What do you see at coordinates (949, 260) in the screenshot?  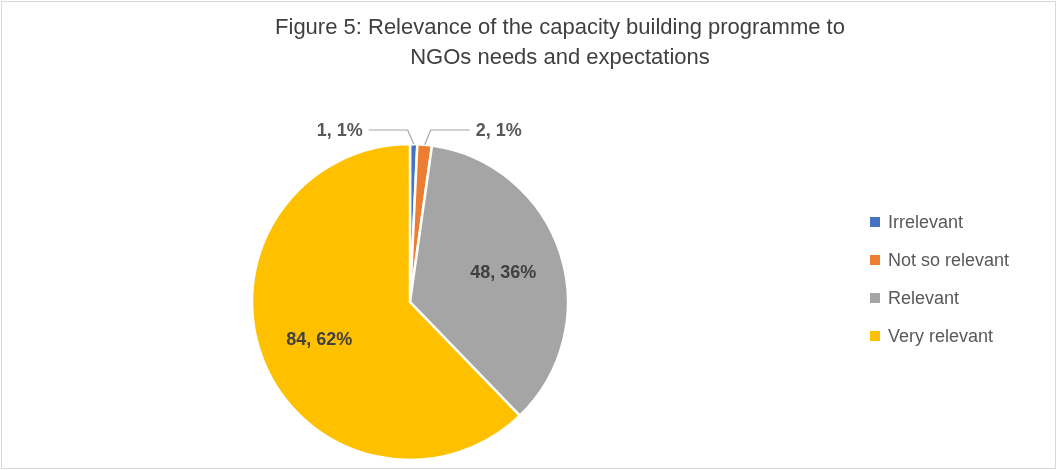 I see `legend-label: Not so relevant` at bounding box center [949, 260].